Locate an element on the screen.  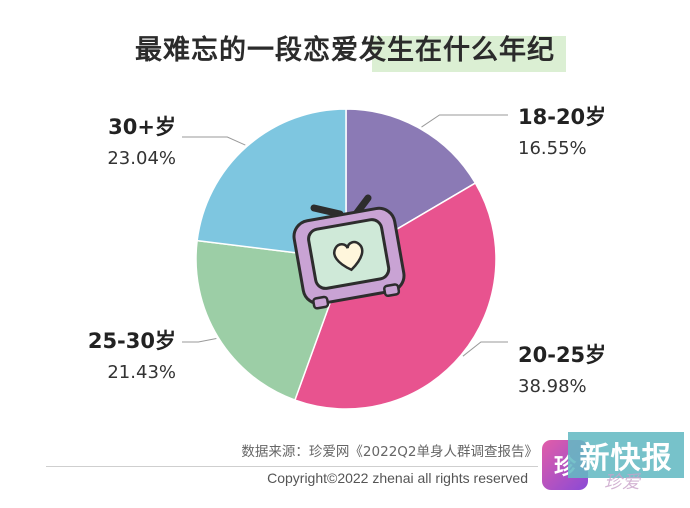
slice-value-label: 21.43% is located at coordinates (141, 372).